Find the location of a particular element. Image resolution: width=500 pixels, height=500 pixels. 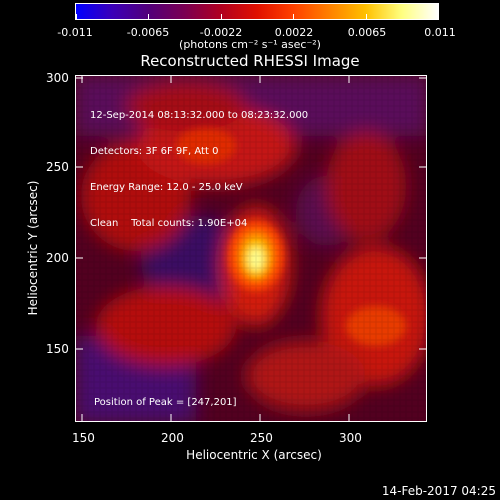

time-range-text: 12-Sep-2014 08:13:32.000 to 08:23:32.000 is located at coordinates (199, 115).